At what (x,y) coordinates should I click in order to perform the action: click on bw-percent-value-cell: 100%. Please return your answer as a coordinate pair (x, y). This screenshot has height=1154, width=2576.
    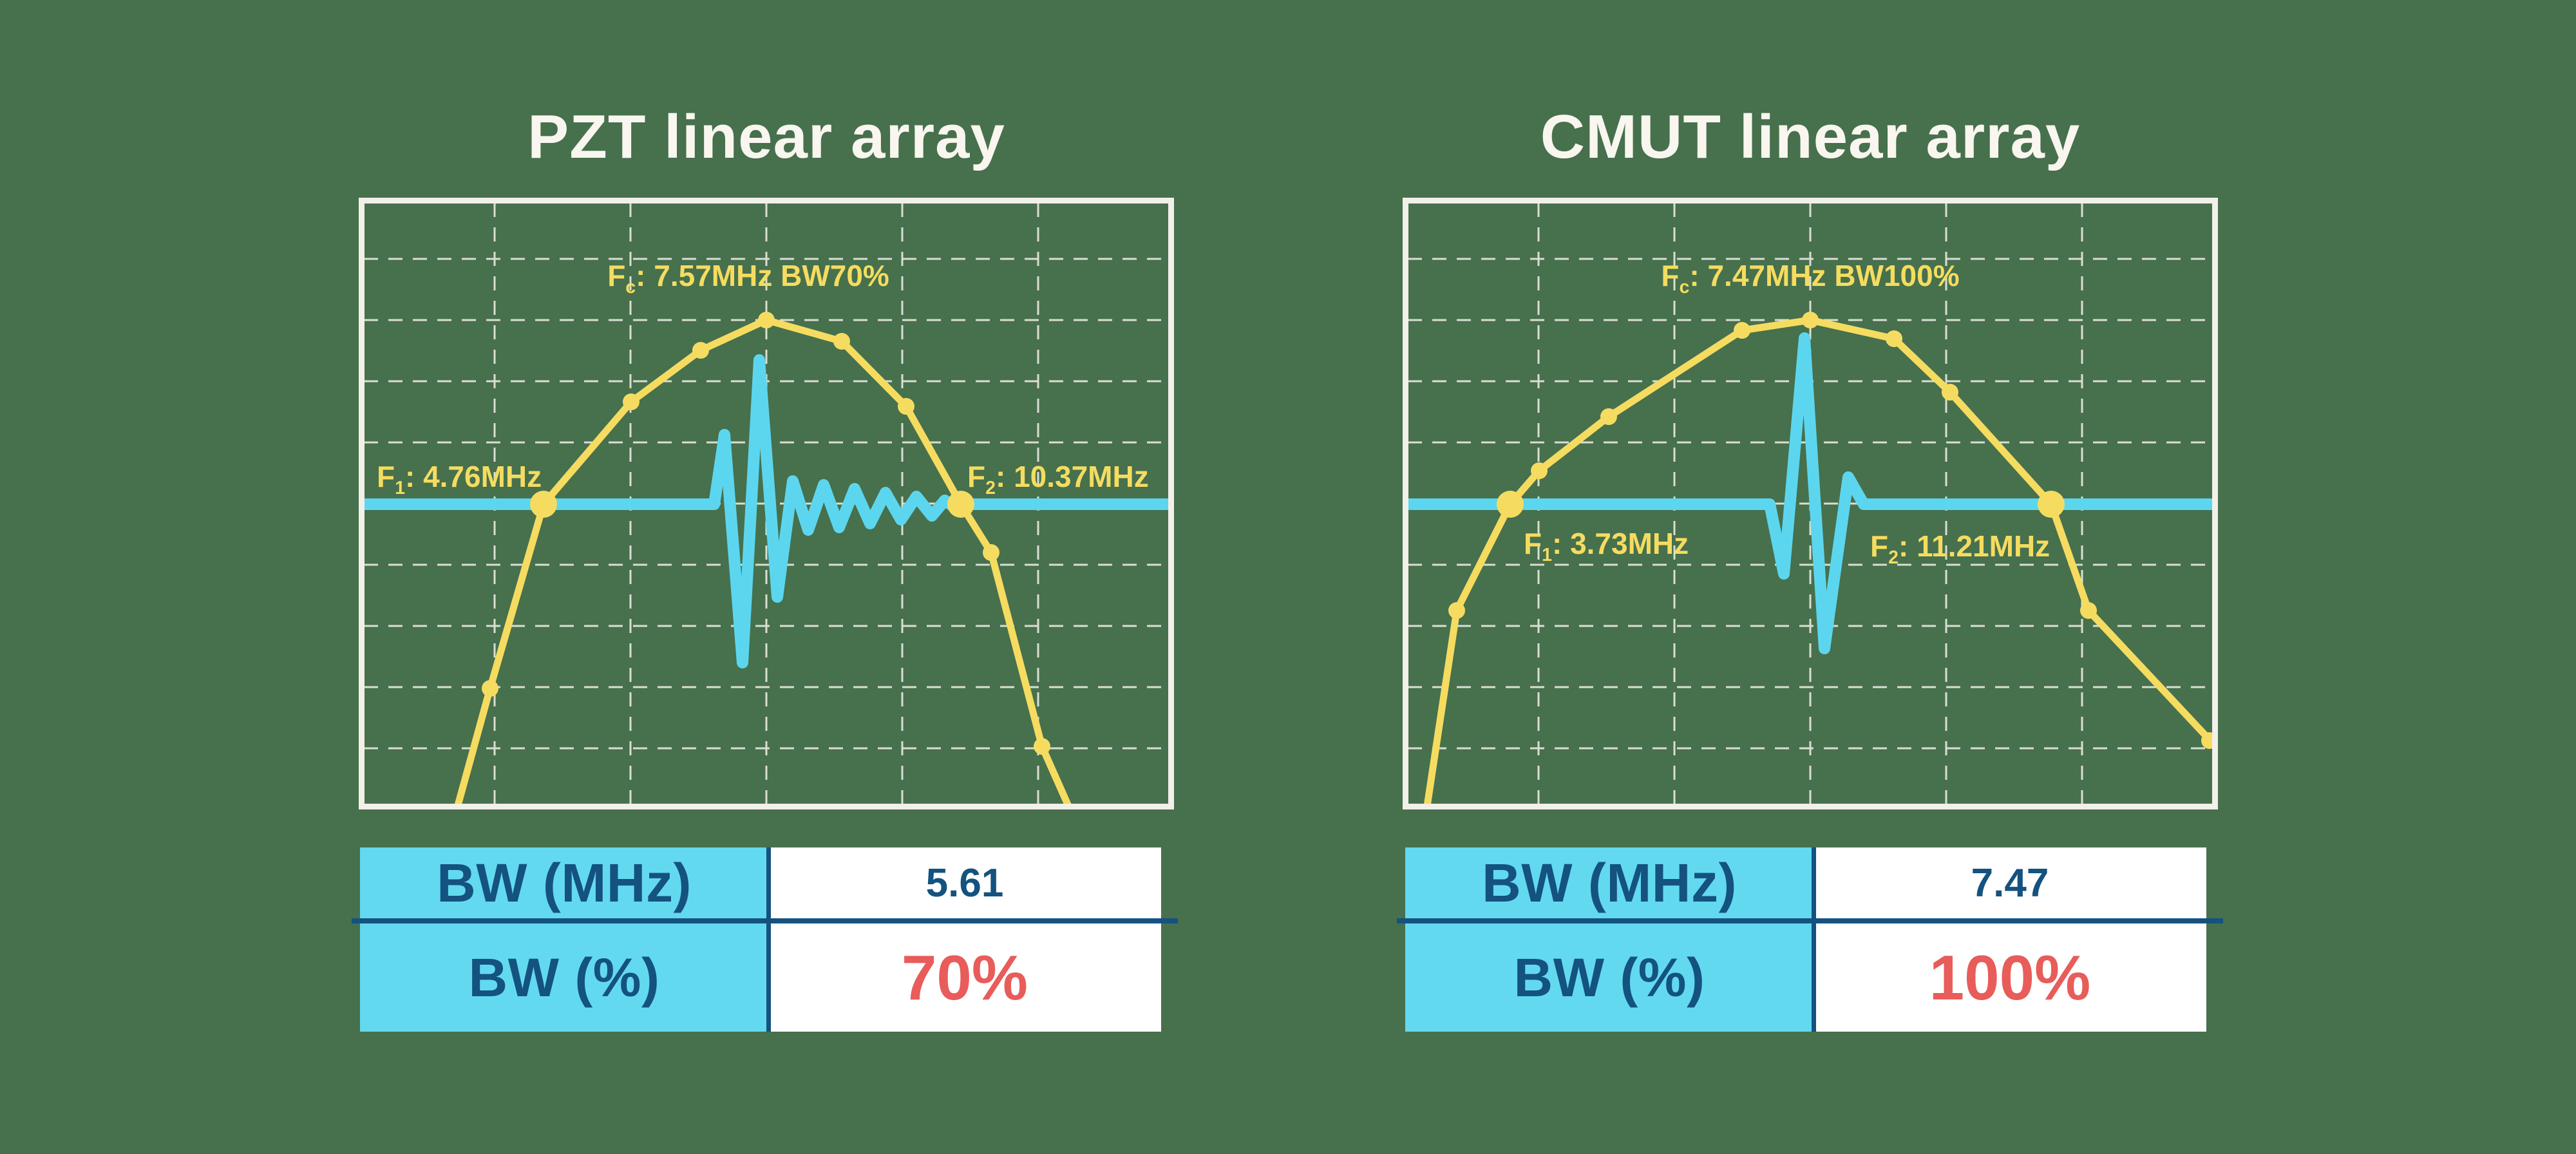
    Looking at the image, I should click on (2010, 977).